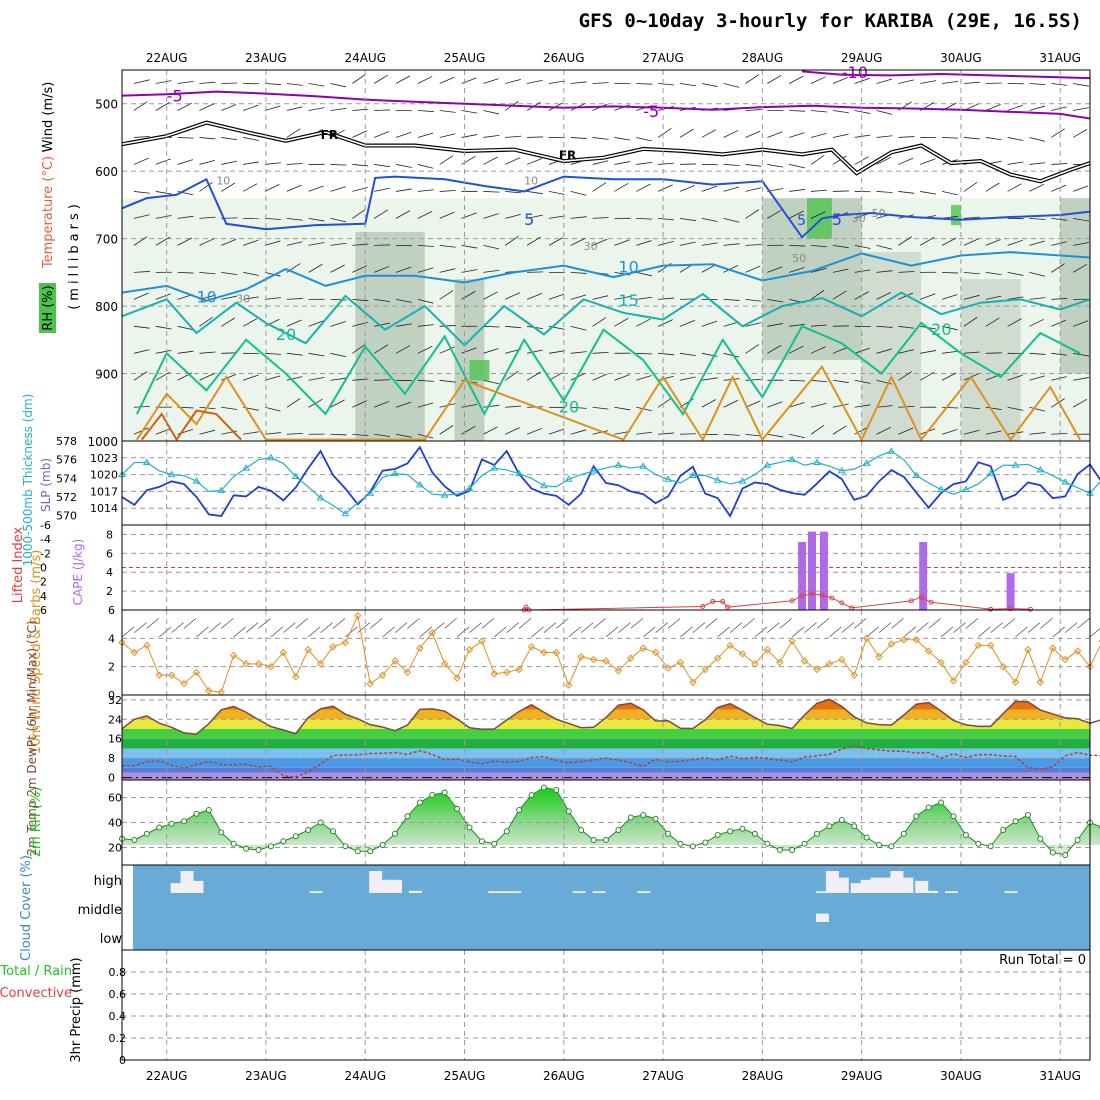 The height and width of the screenshot is (1100, 1100). Describe the element at coordinates (48, 117) in the screenshot. I see `legend-wind: Wind (m/s)` at that location.